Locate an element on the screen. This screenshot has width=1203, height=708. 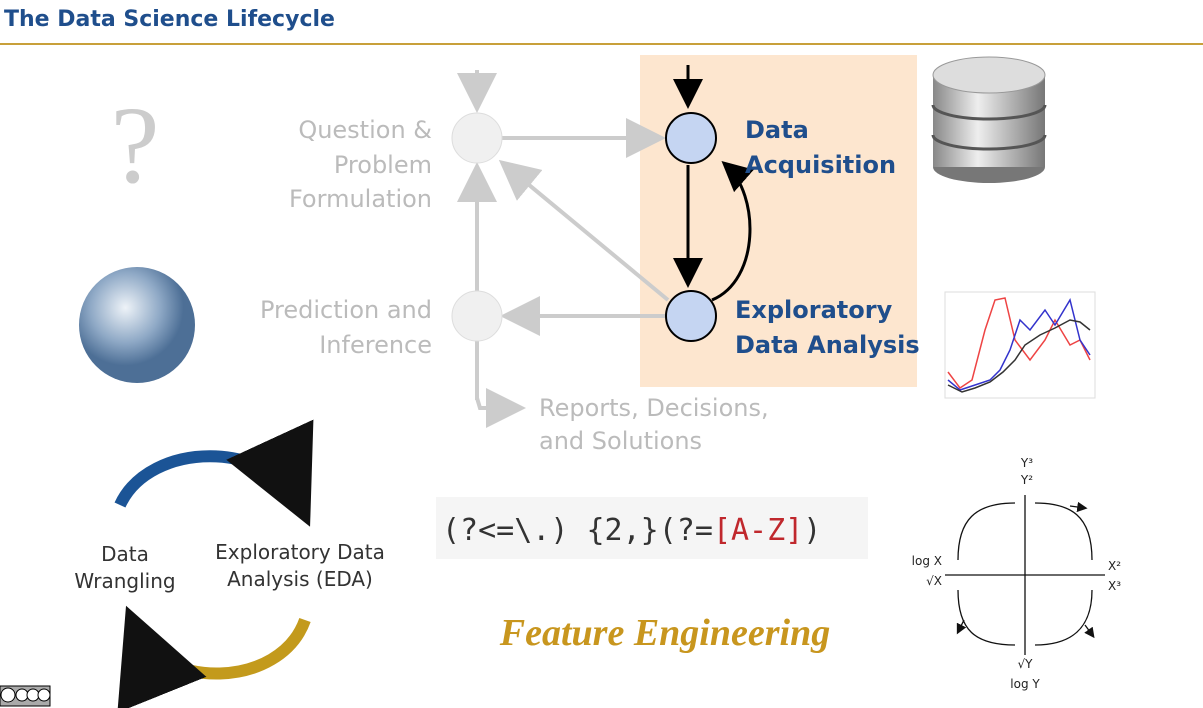
database-icon is located at coordinates (989, 119).